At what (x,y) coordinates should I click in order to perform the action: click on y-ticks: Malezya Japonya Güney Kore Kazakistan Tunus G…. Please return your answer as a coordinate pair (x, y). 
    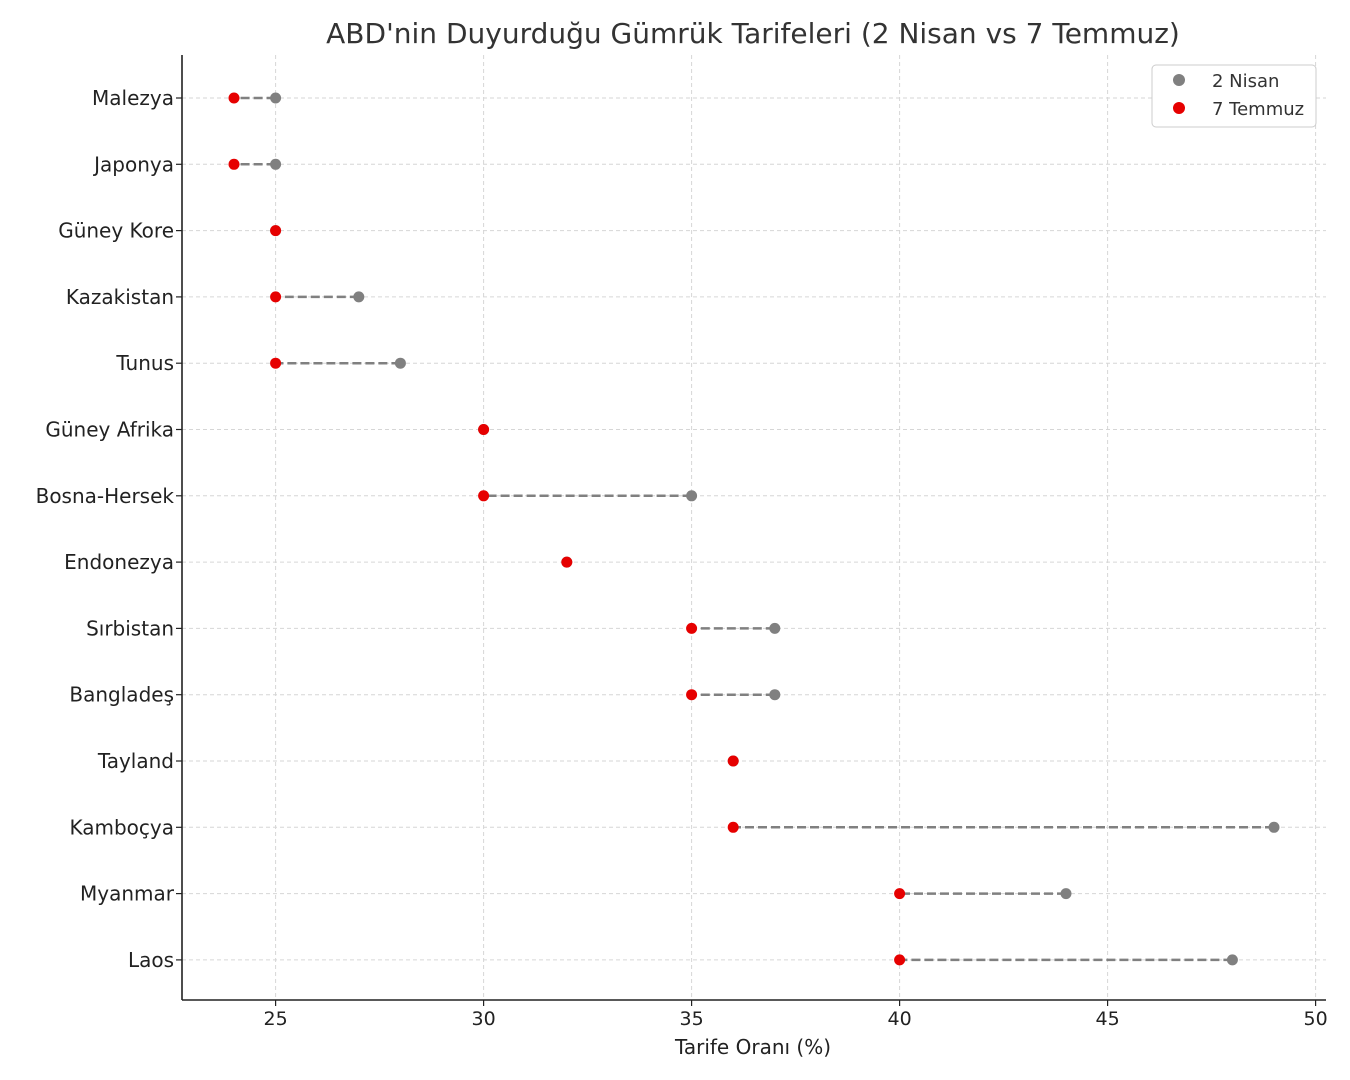
    Looking at the image, I should click on (109, 529).